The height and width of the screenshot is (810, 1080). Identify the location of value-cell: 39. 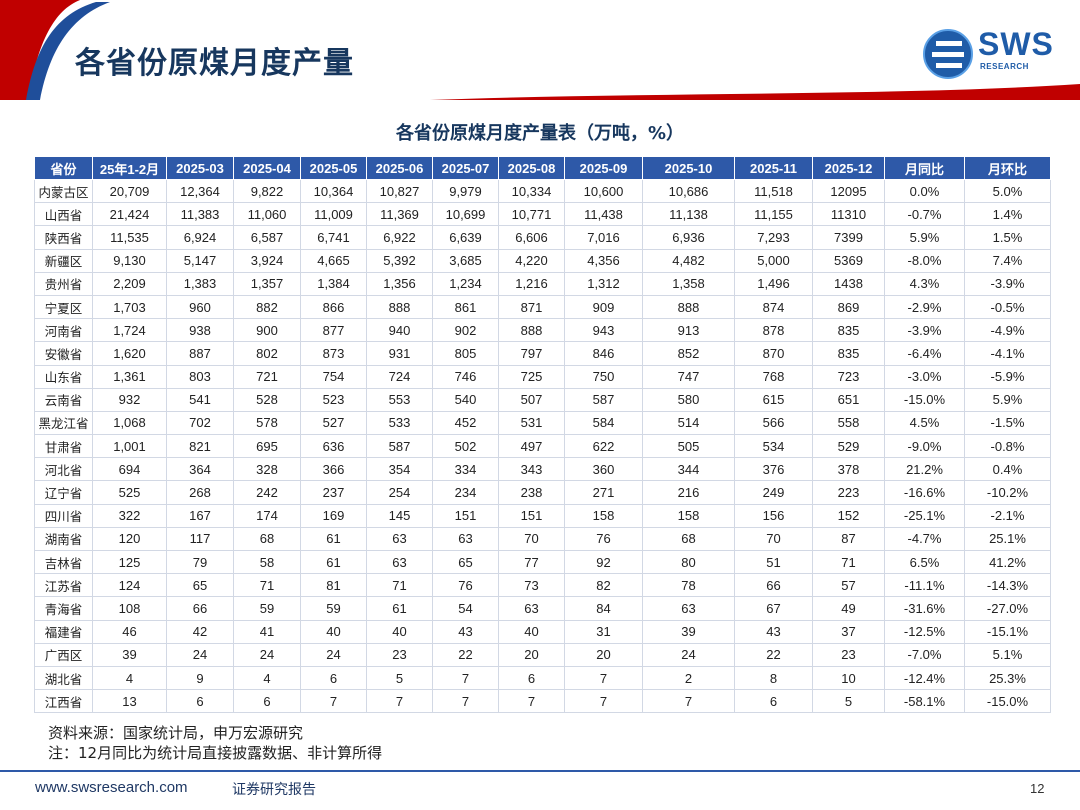
(129, 654).